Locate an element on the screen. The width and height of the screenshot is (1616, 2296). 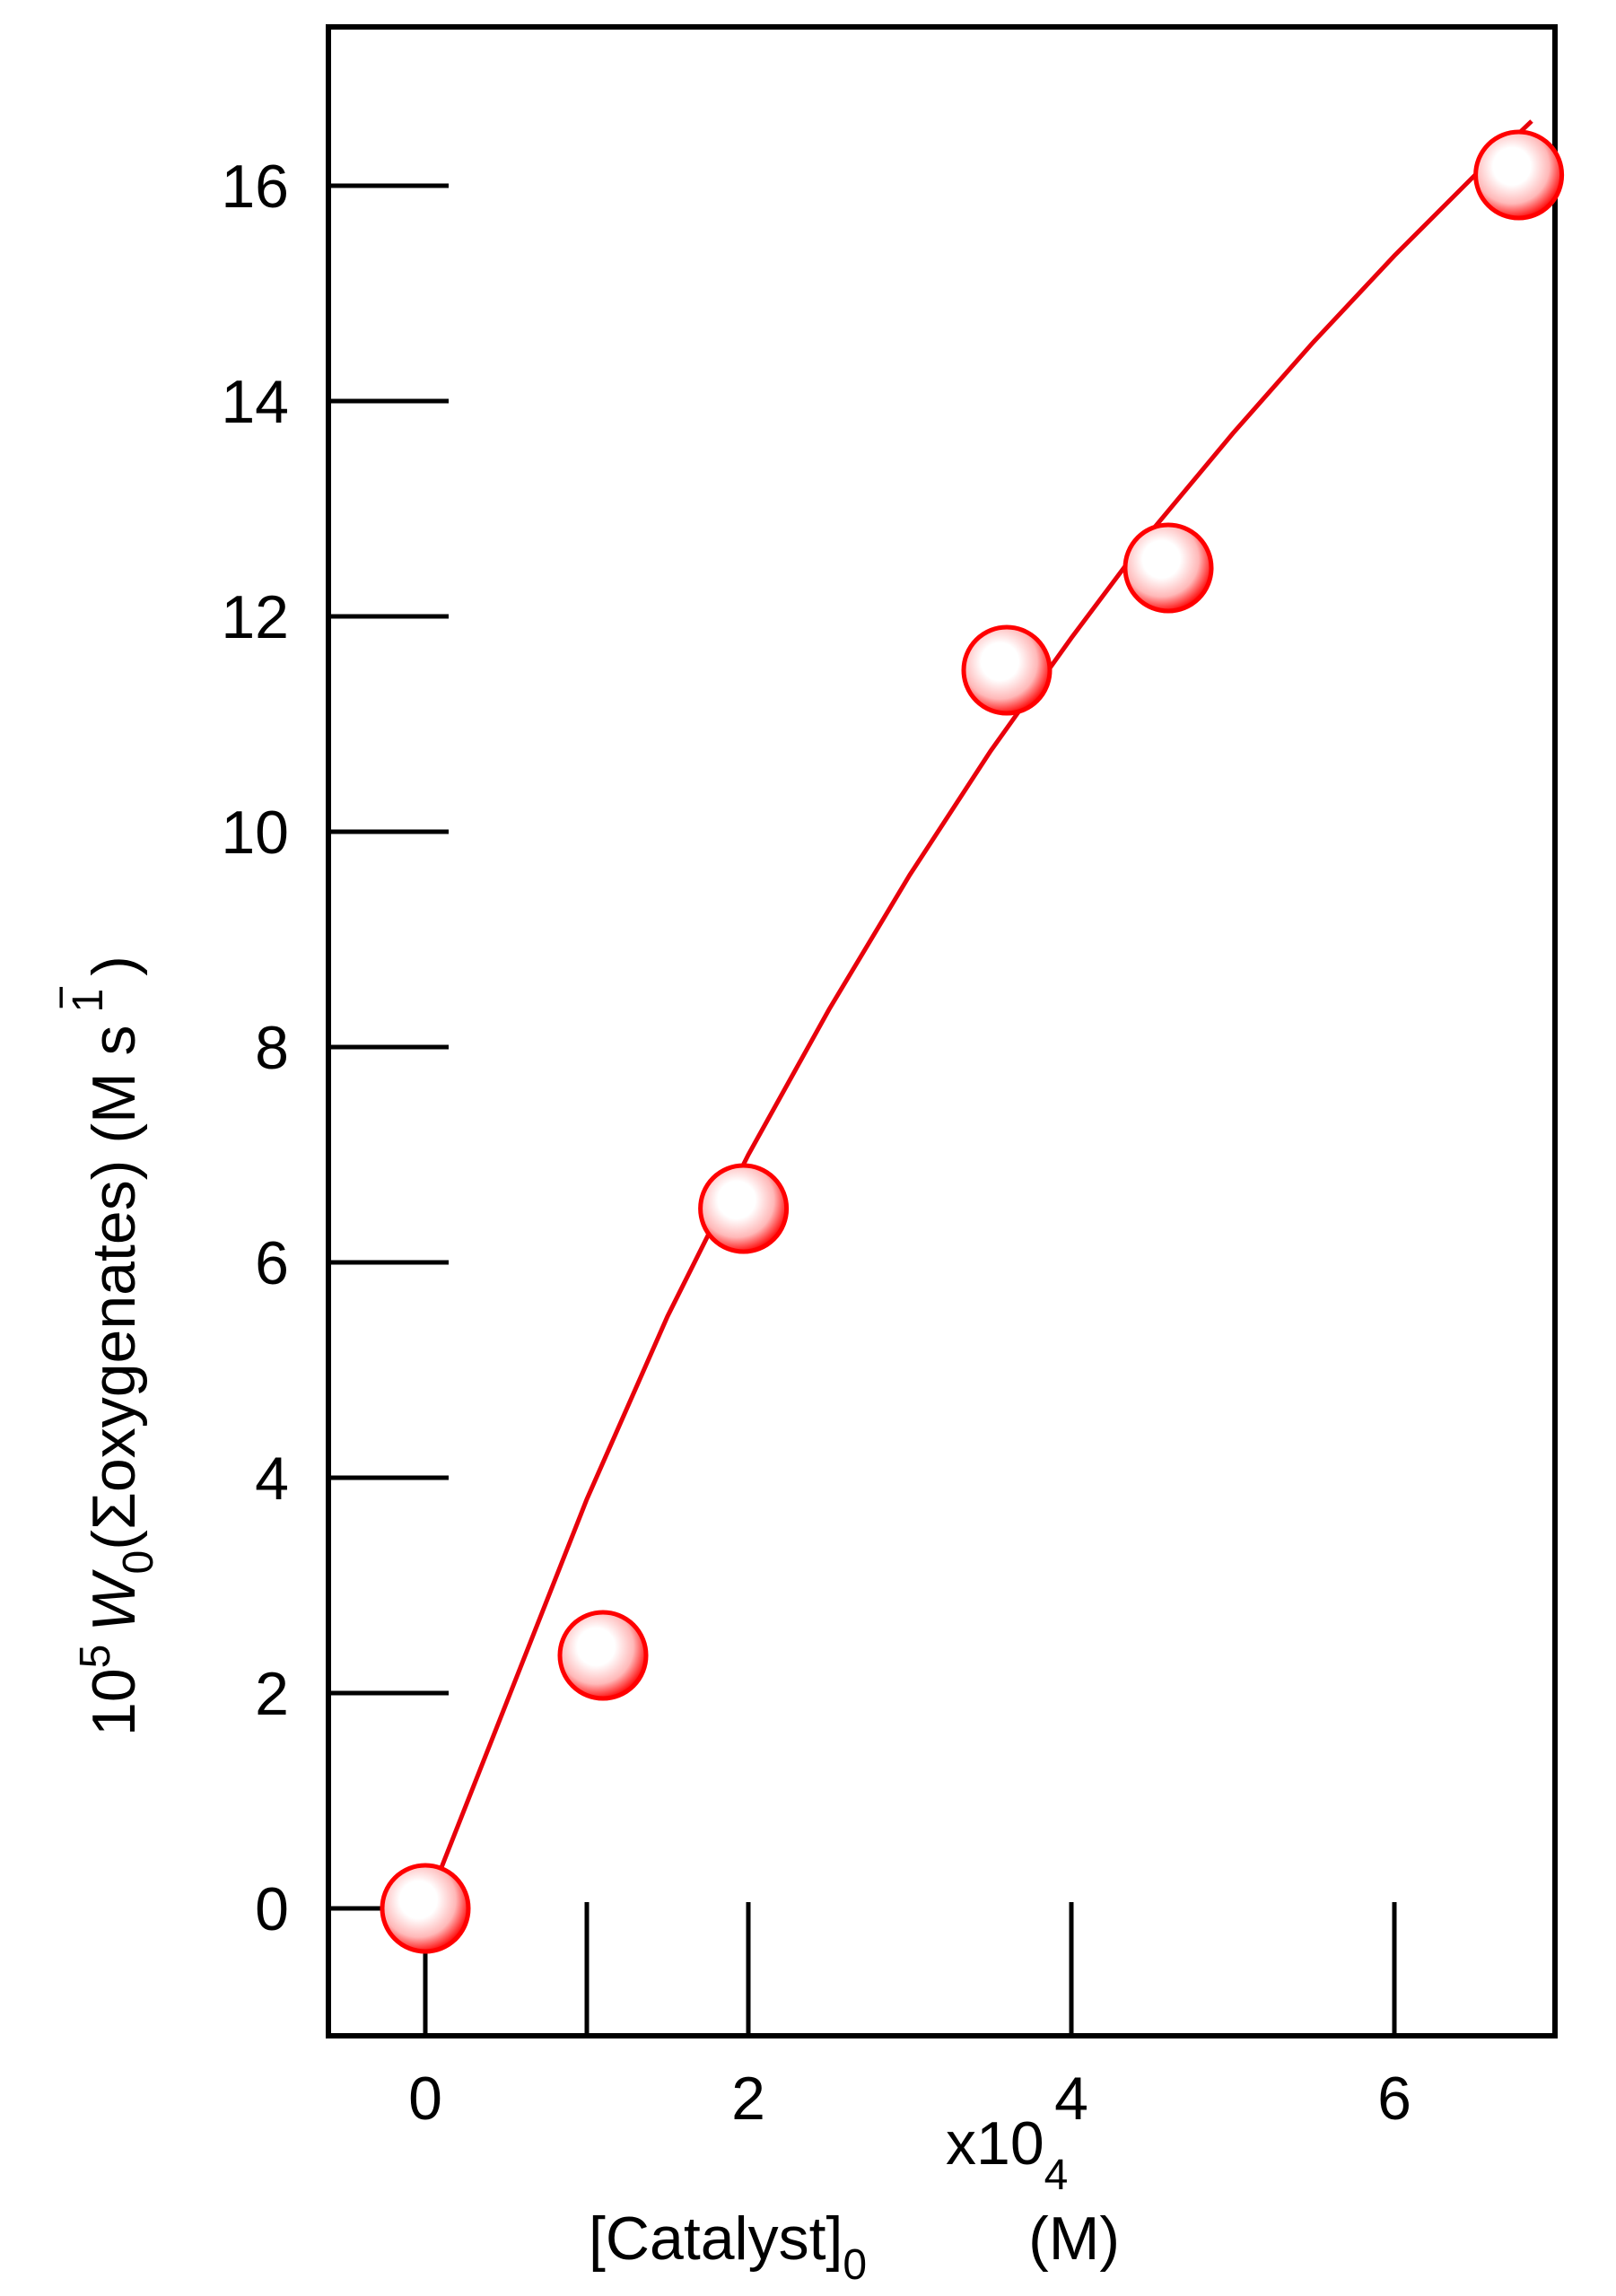
x-tick-label: 4 is located at coordinates (1071, 2099).